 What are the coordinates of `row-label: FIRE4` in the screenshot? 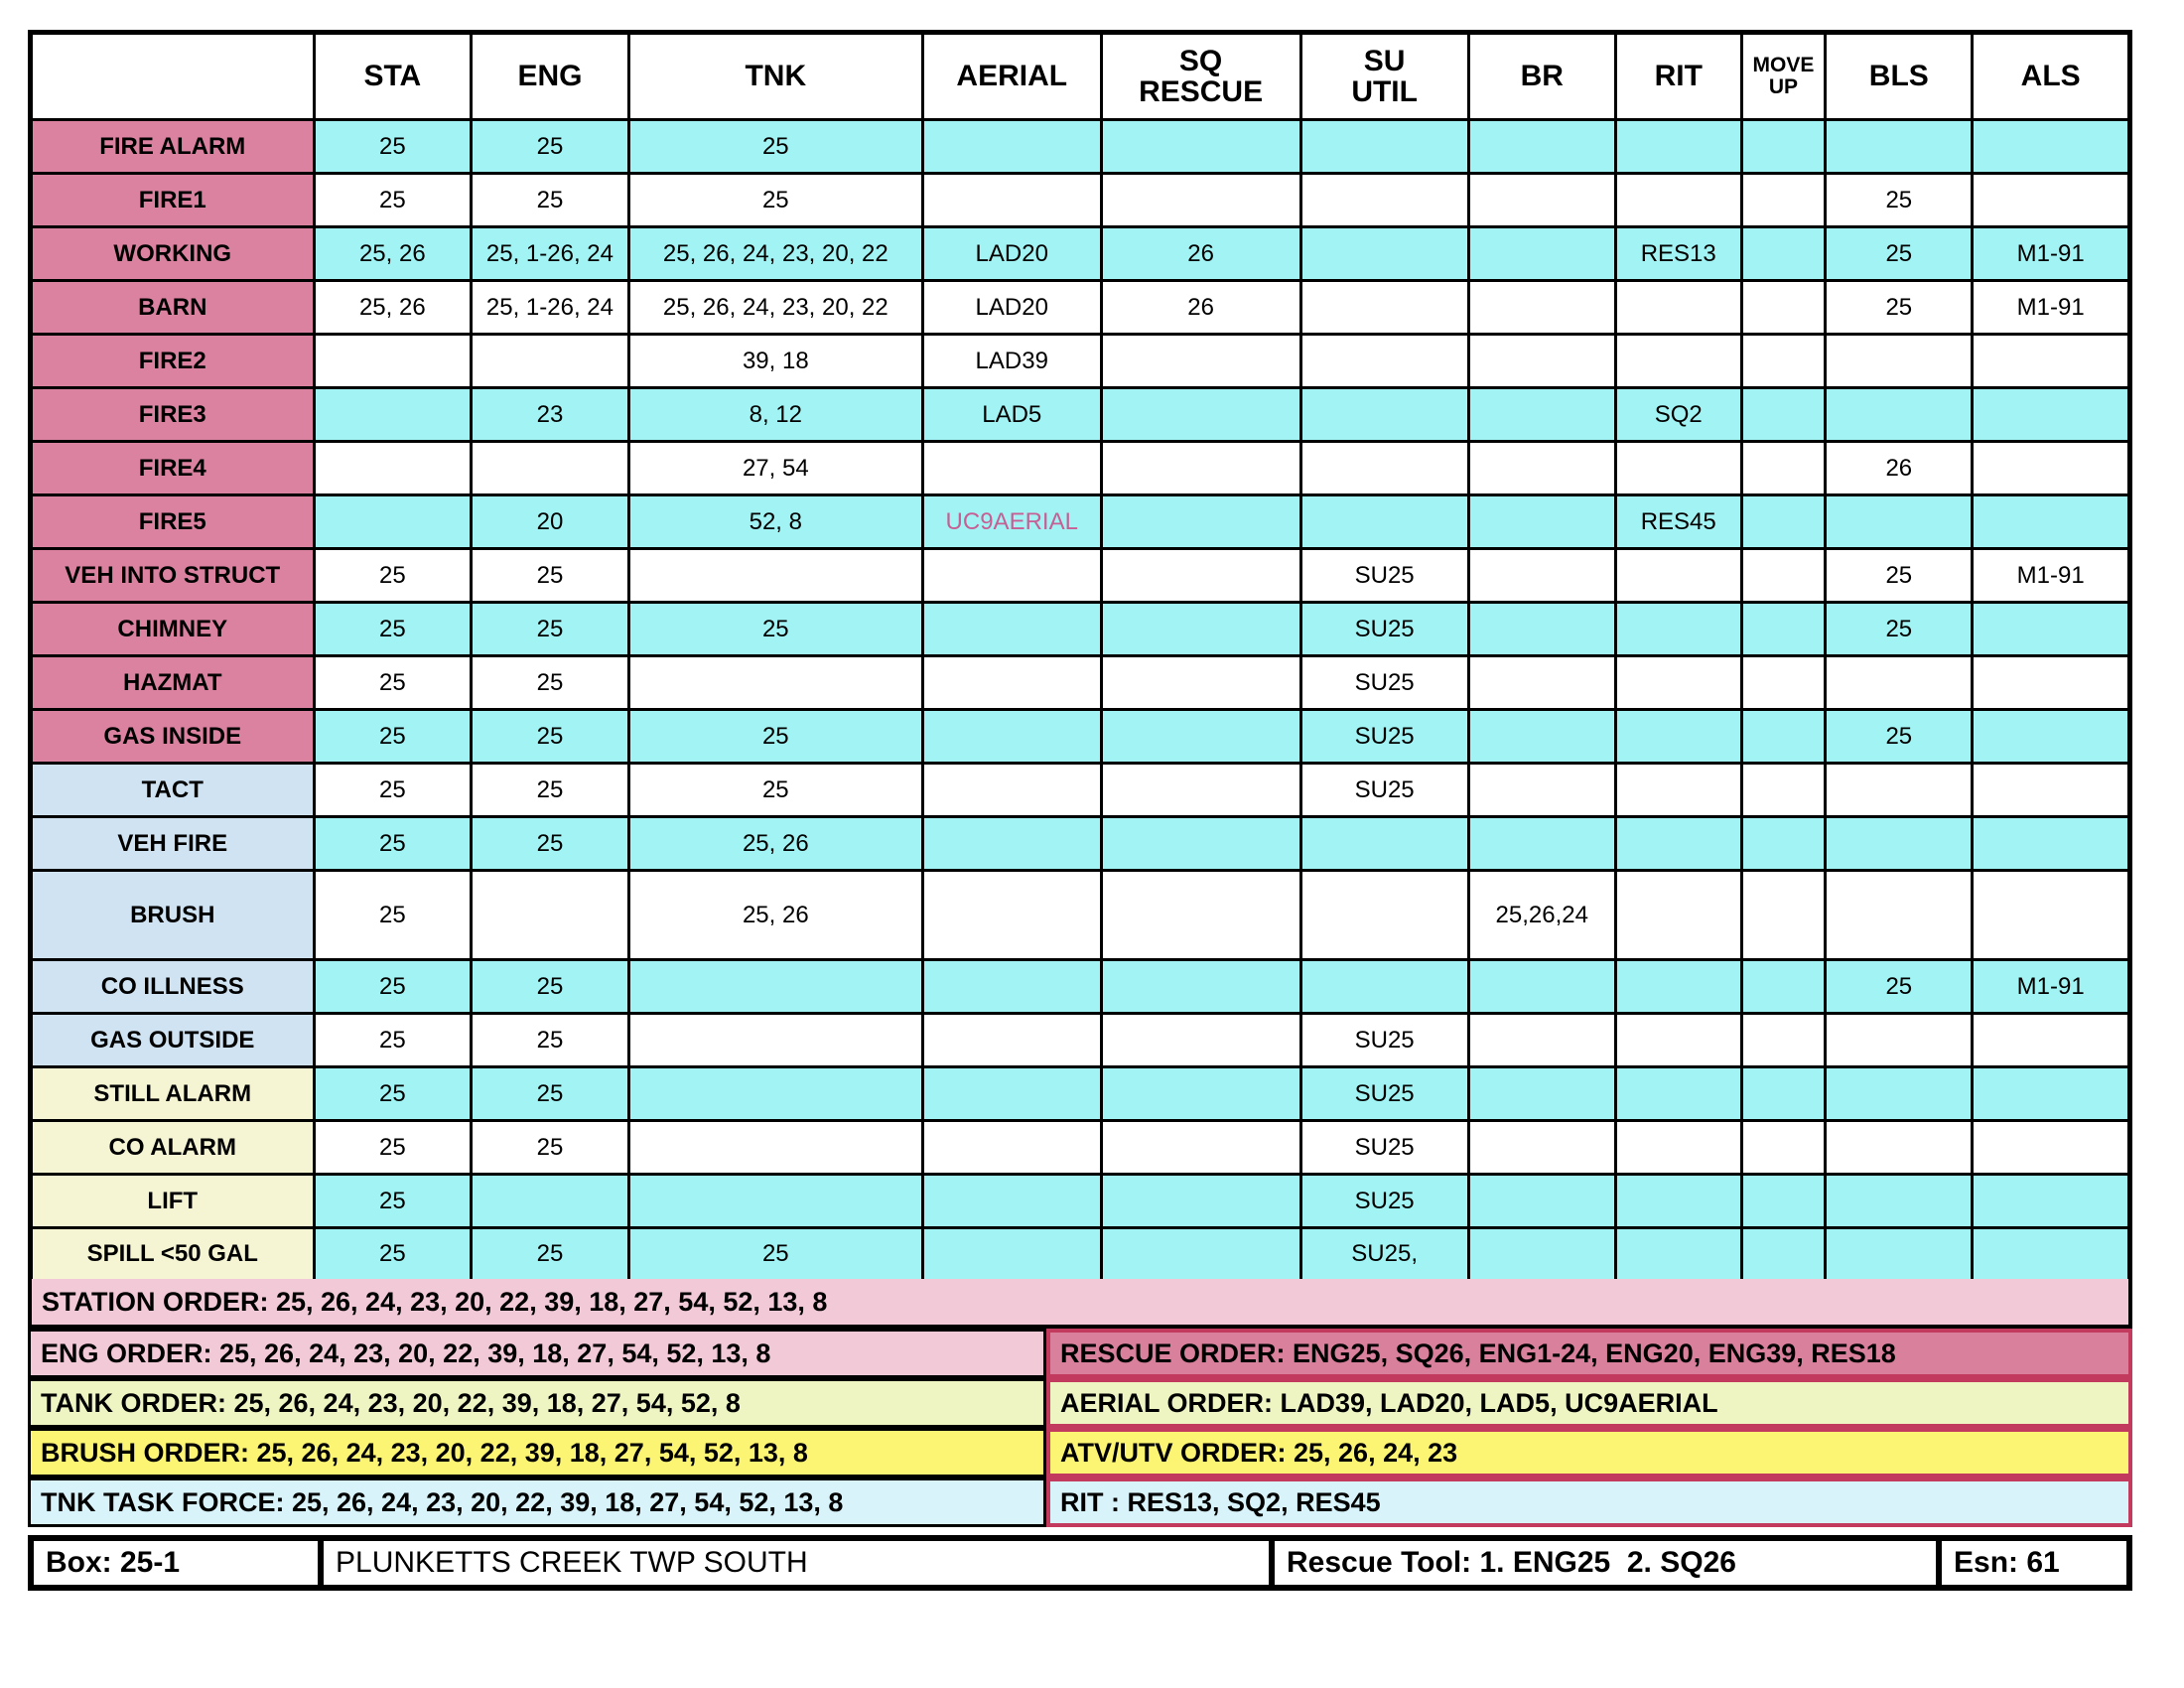 It's located at (172, 468).